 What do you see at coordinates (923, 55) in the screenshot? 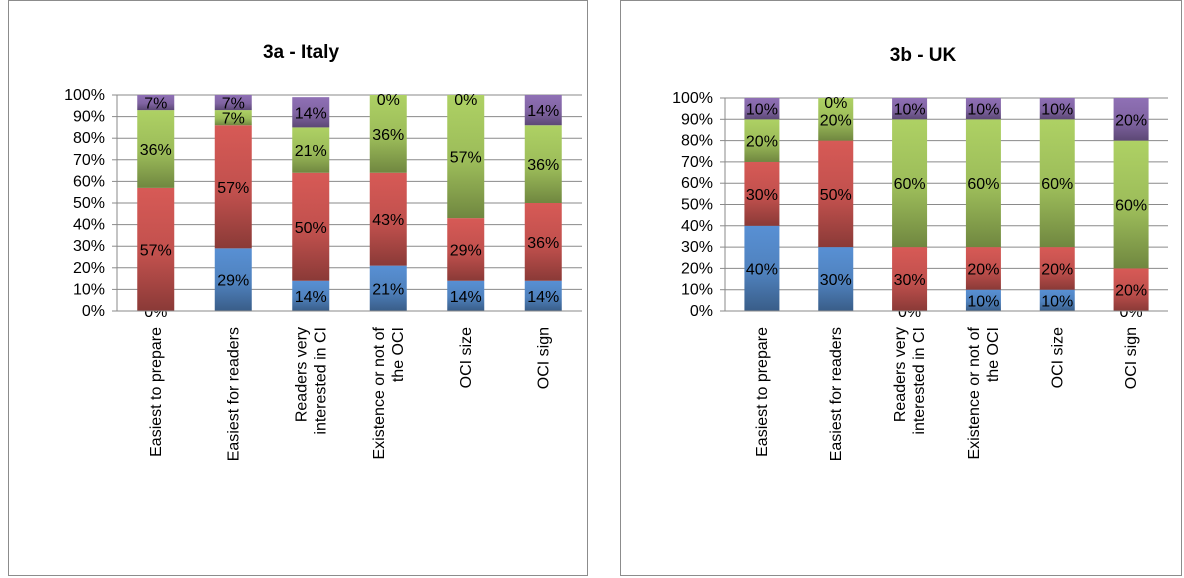
I see `chart-title: 3b - UK` at bounding box center [923, 55].